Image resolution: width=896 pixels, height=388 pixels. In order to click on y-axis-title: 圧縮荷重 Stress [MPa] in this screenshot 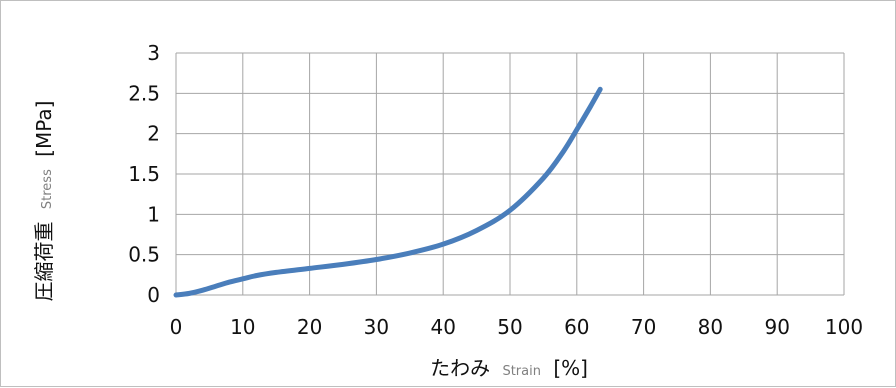, I will do `click(44, 201)`.